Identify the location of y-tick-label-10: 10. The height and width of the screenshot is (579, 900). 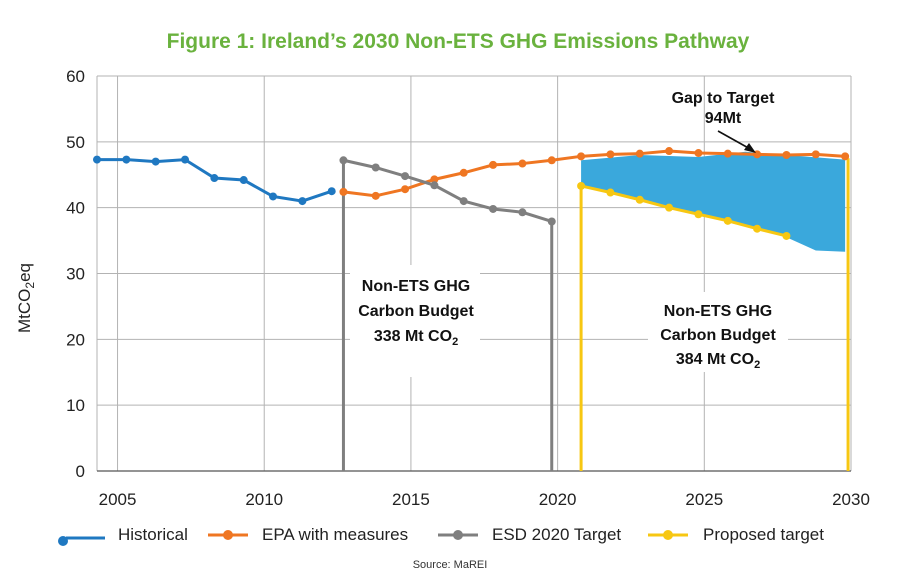
(75, 405).